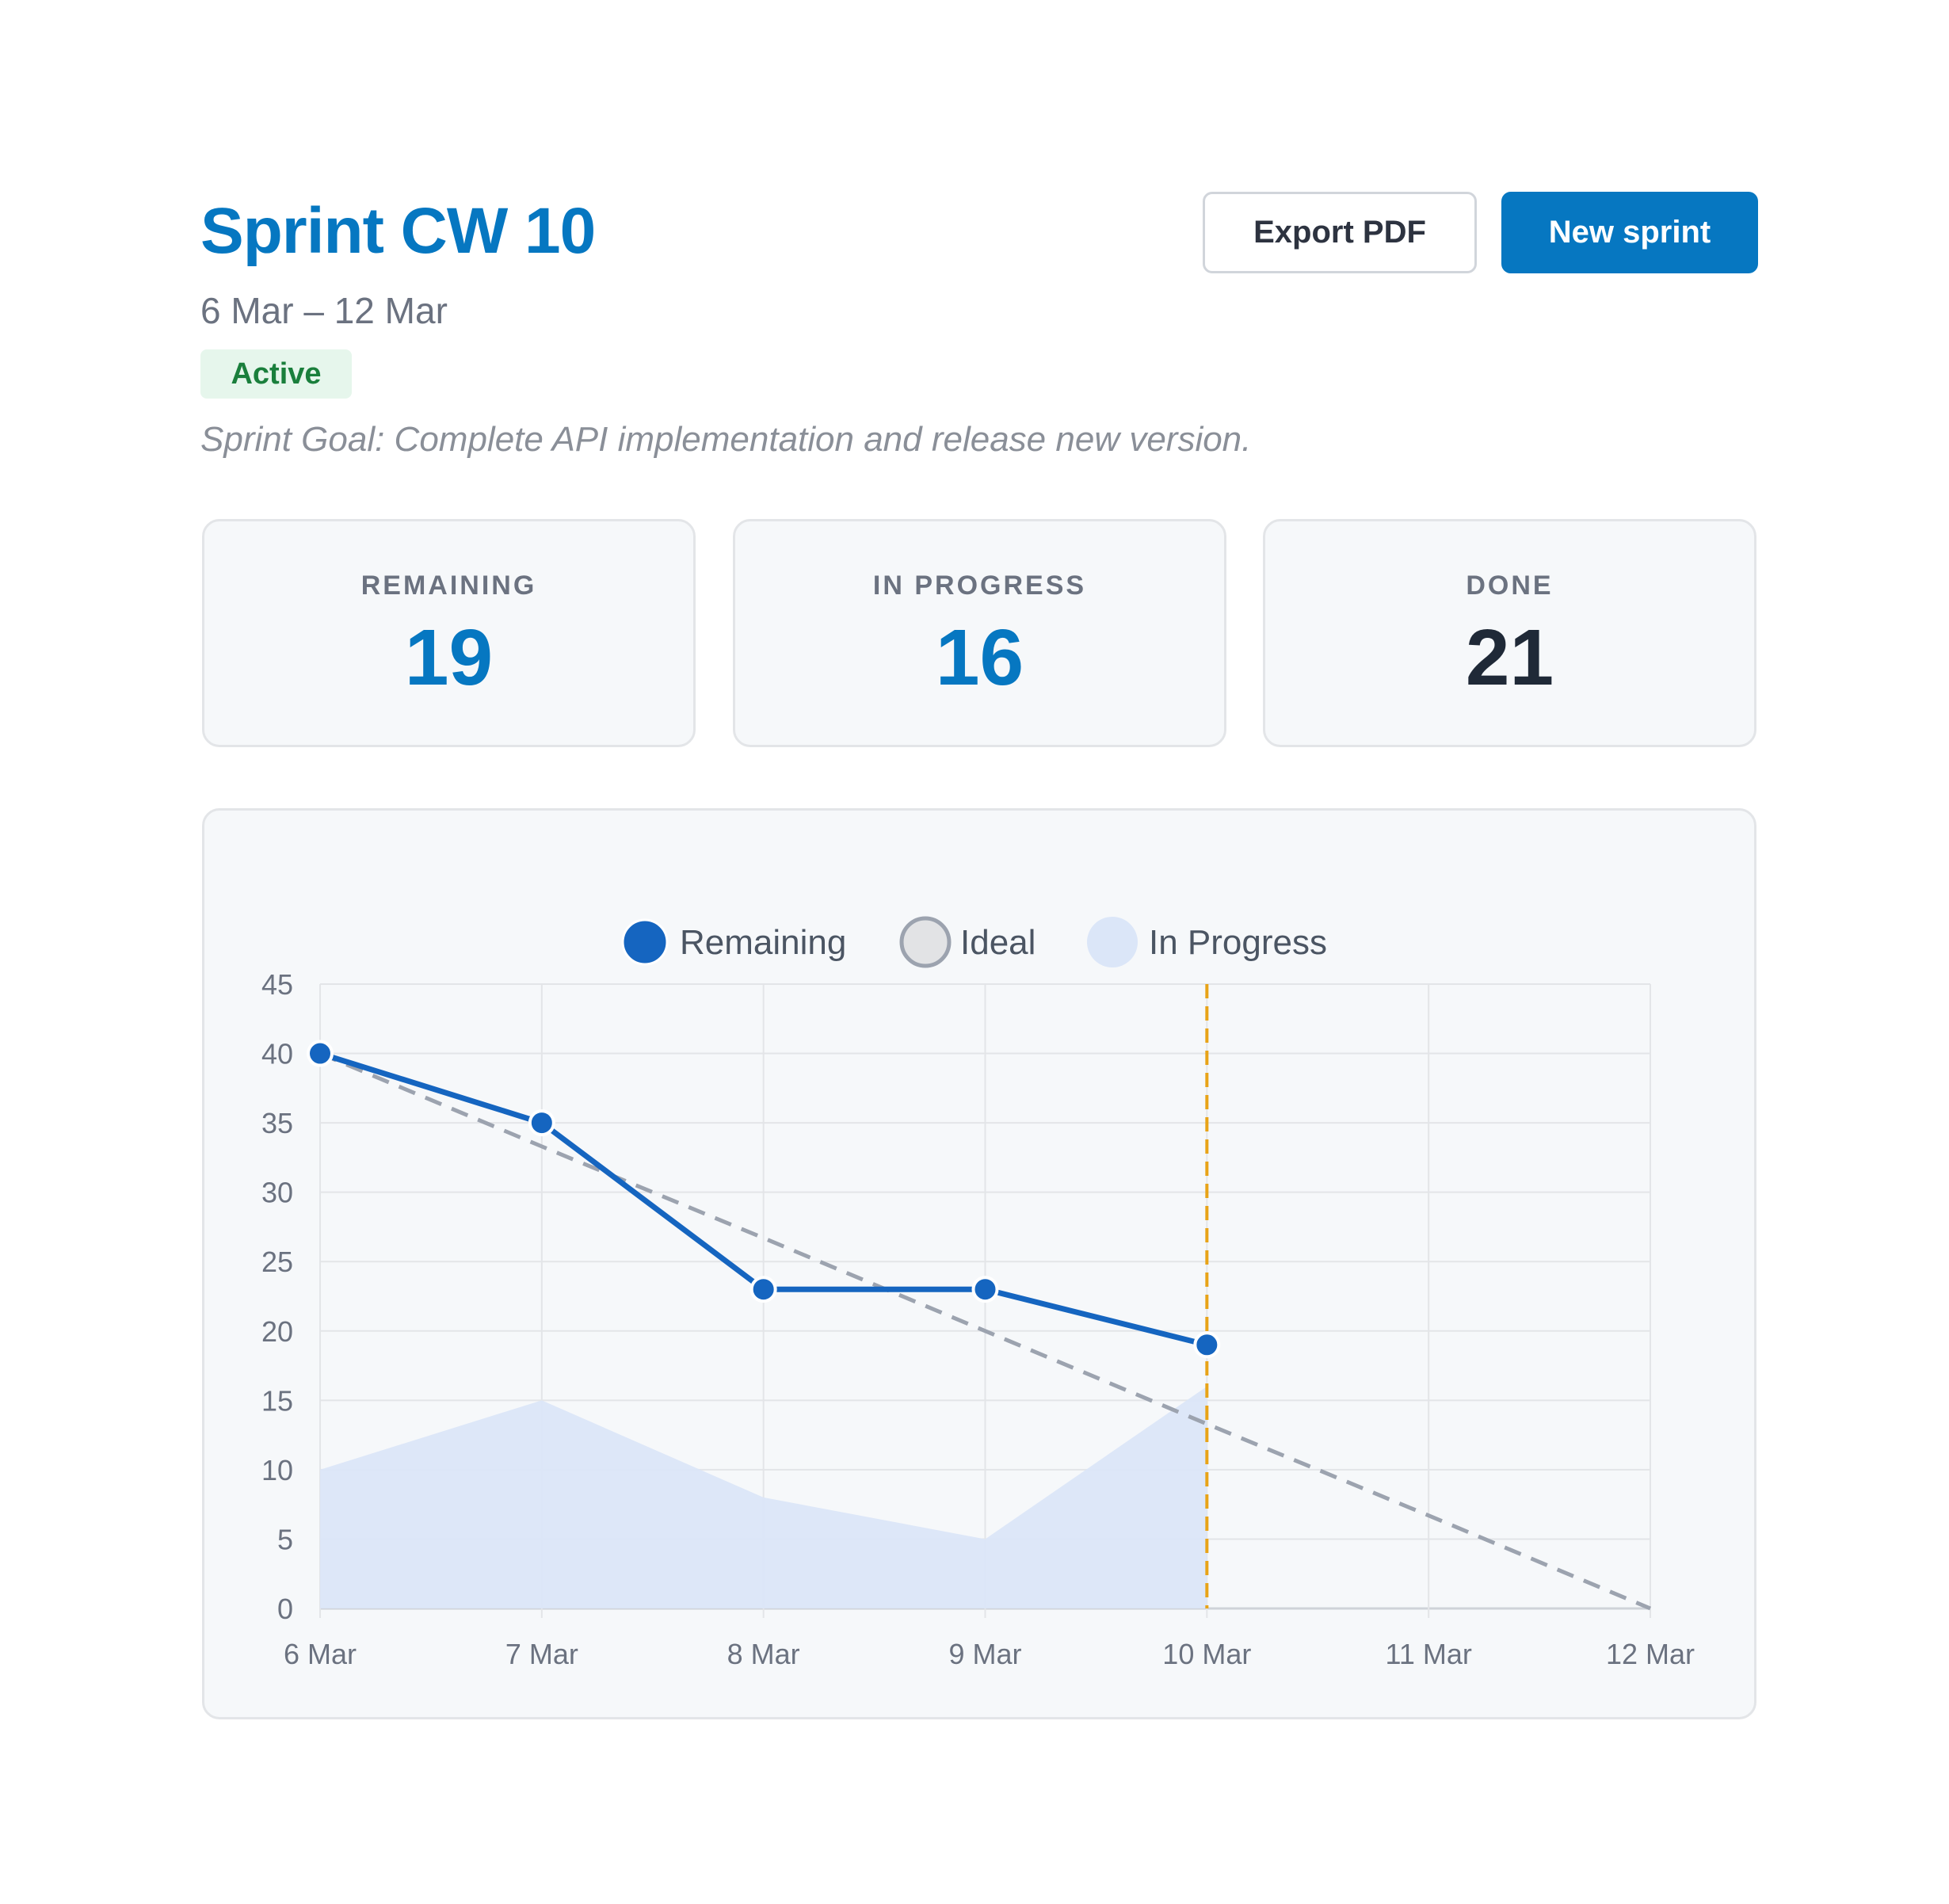  What do you see at coordinates (998, 942) in the screenshot?
I see `legend-ideal-label: Ideal` at bounding box center [998, 942].